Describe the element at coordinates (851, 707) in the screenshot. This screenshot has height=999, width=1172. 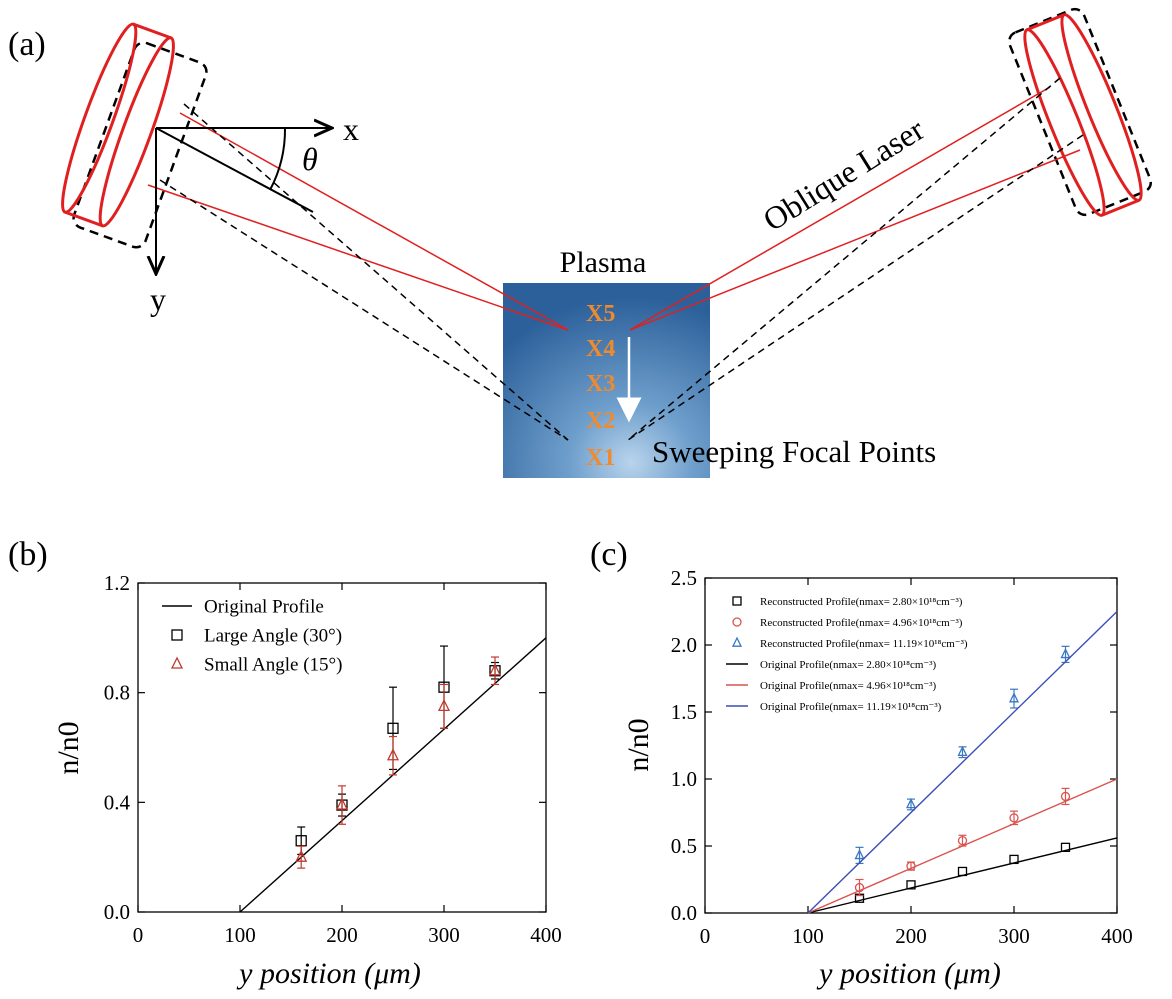
I see `legend-label: Original Profile(nmax= 11.19×10¹⁸cm⁻³)` at that location.